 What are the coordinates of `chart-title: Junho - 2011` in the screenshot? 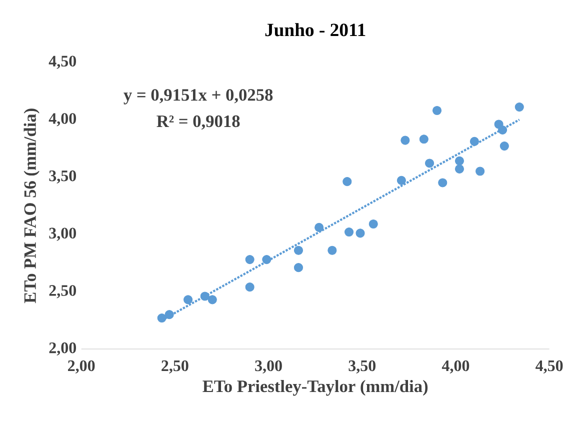 It's located at (315, 29).